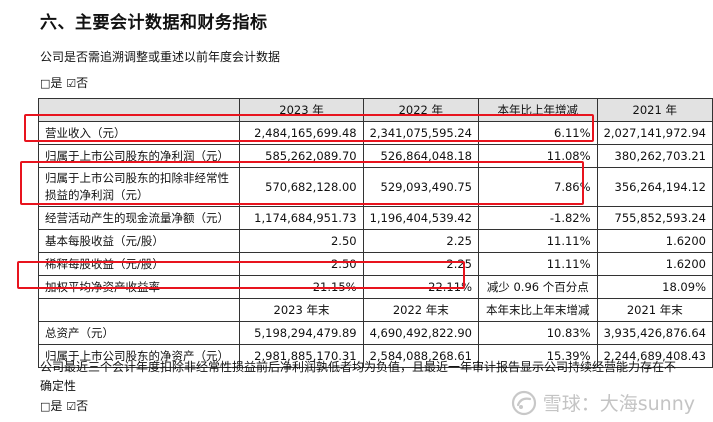 This screenshot has height=422, width=713. I want to click on value-cell: 380,262,703.21, so click(654, 156).